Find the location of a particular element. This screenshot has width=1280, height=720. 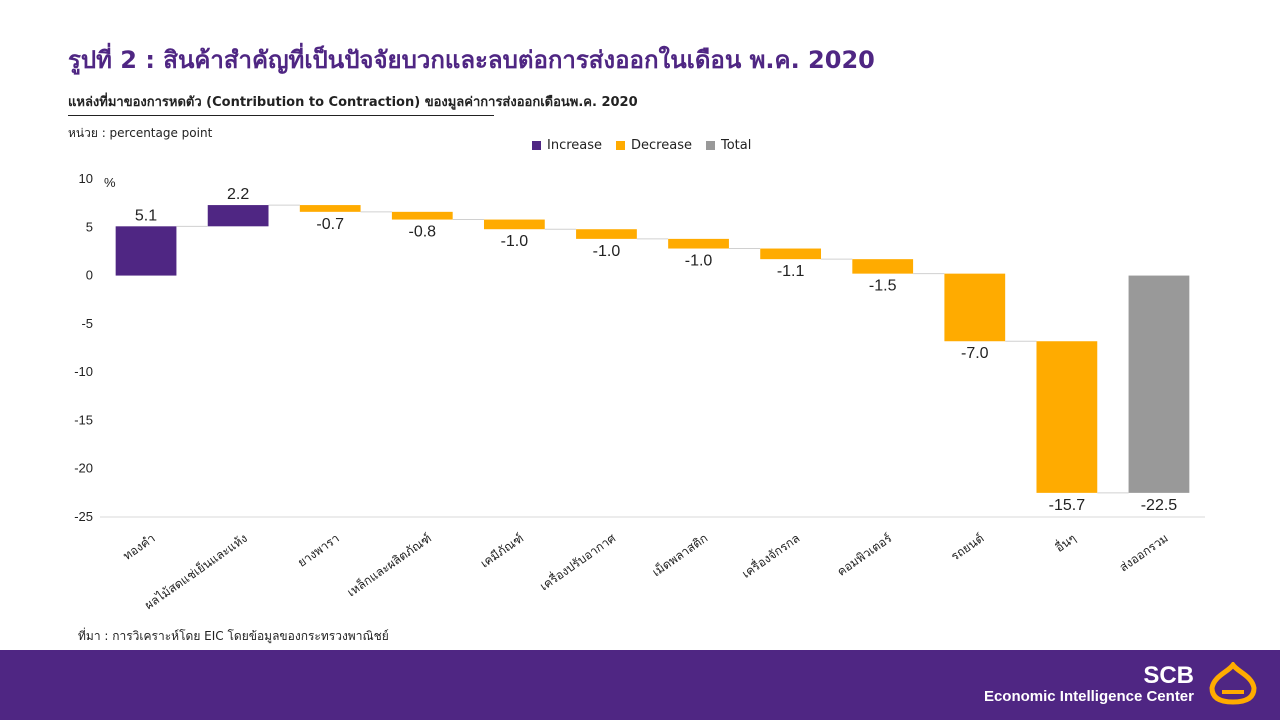

data-label: -7.0 is located at coordinates (975, 353).